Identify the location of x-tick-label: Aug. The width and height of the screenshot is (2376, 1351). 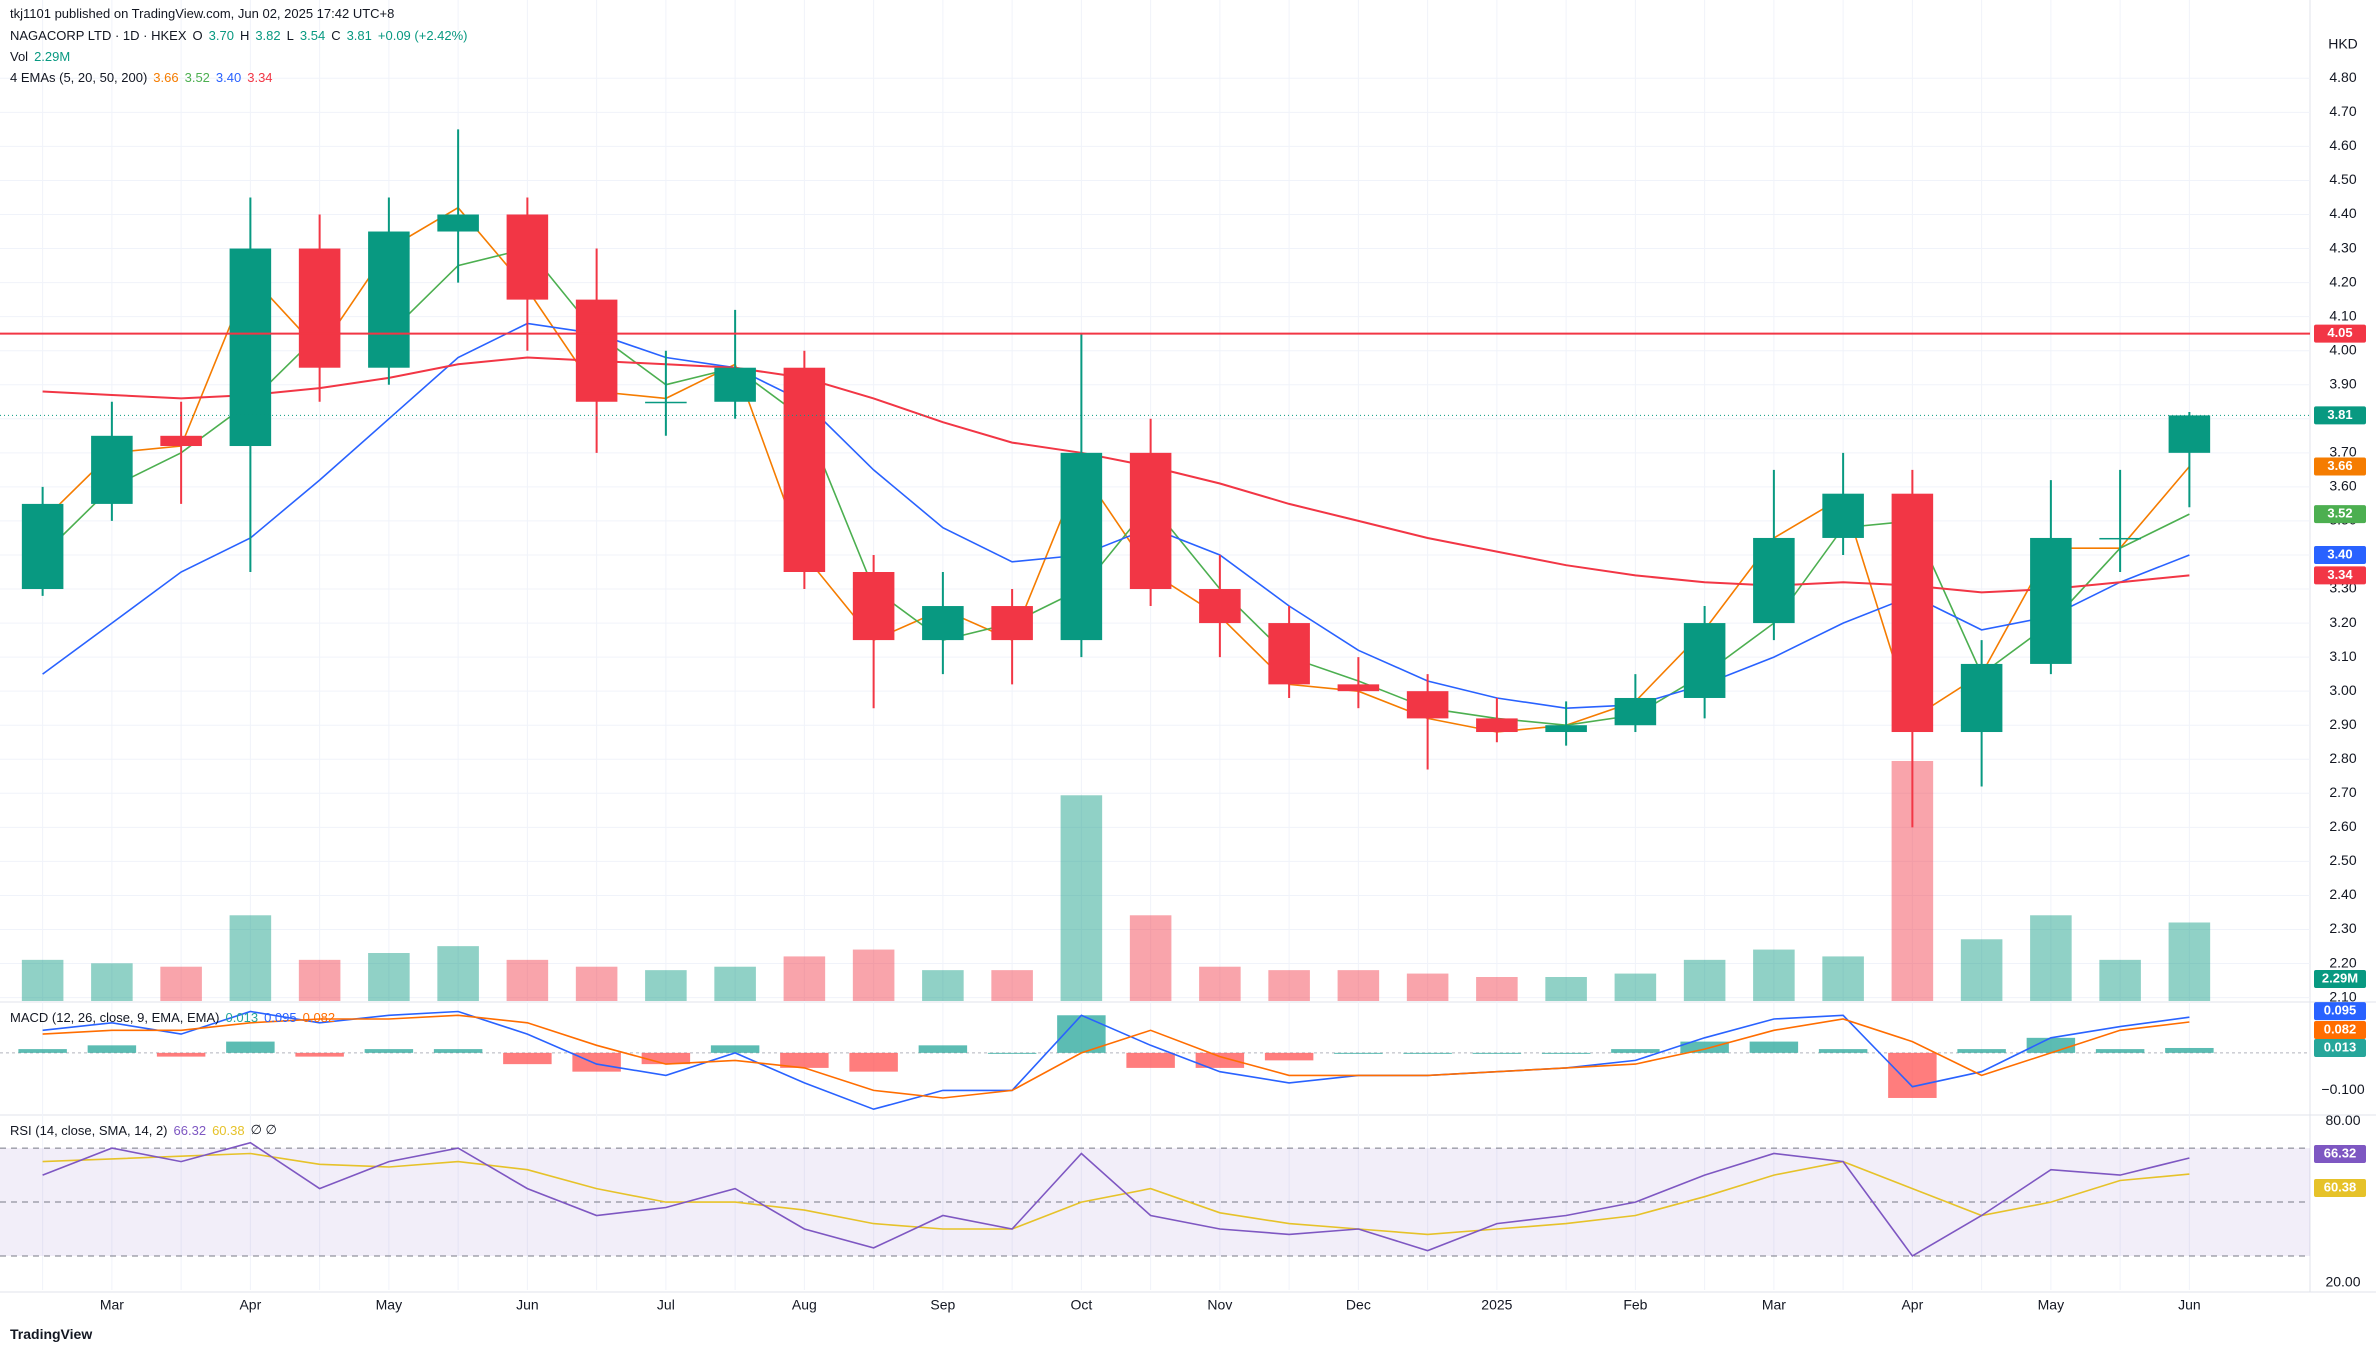
(804, 1305).